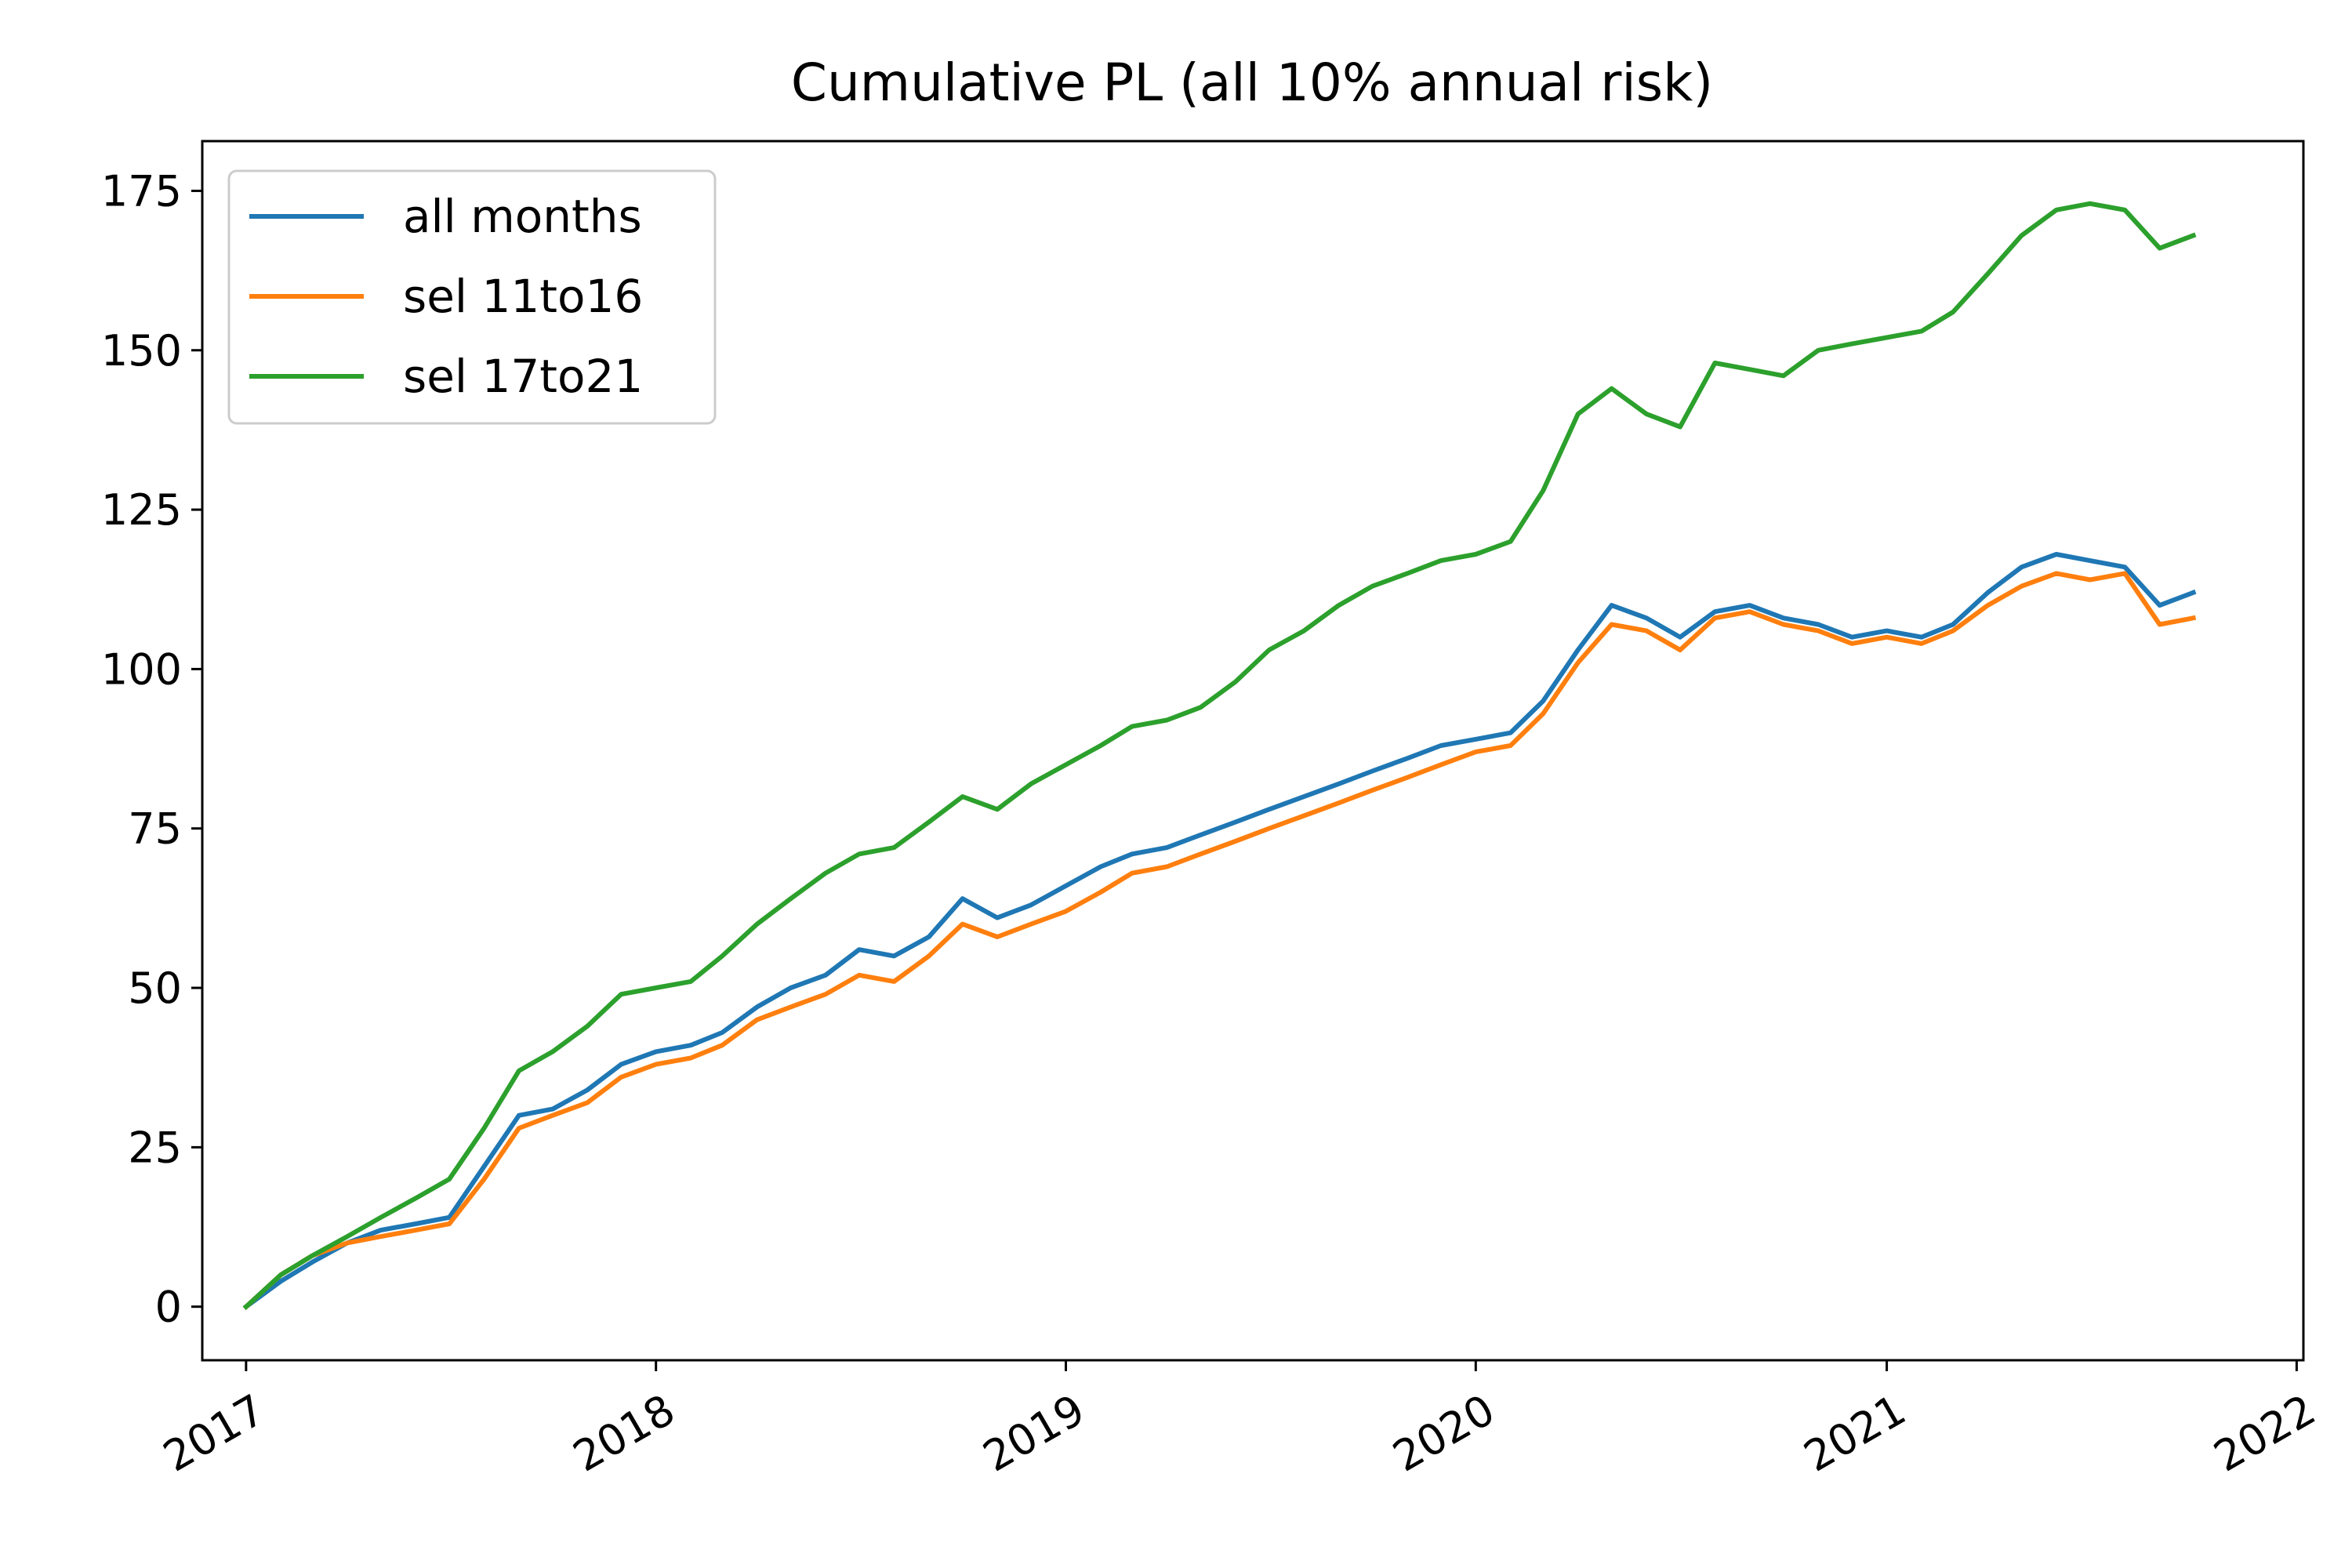  What do you see at coordinates (141, 510) in the screenshot?
I see `y-tick-label: 125` at bounding box center [141, 510].